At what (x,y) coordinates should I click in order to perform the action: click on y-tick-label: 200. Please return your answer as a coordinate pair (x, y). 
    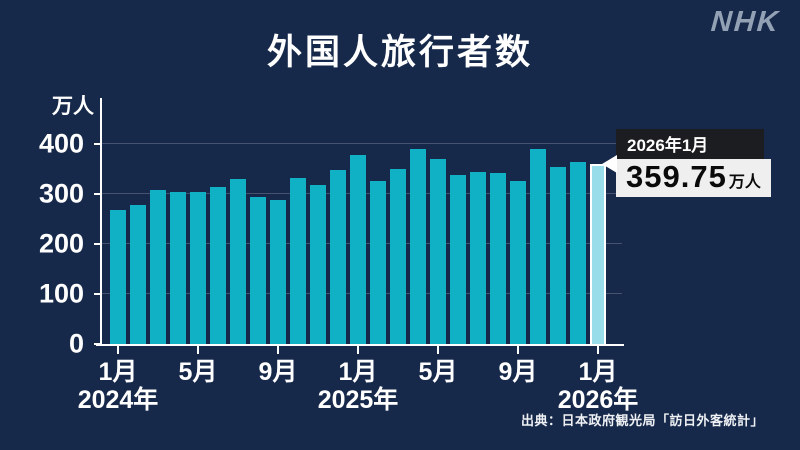
    Looking at the image, I should click on (61, 243).